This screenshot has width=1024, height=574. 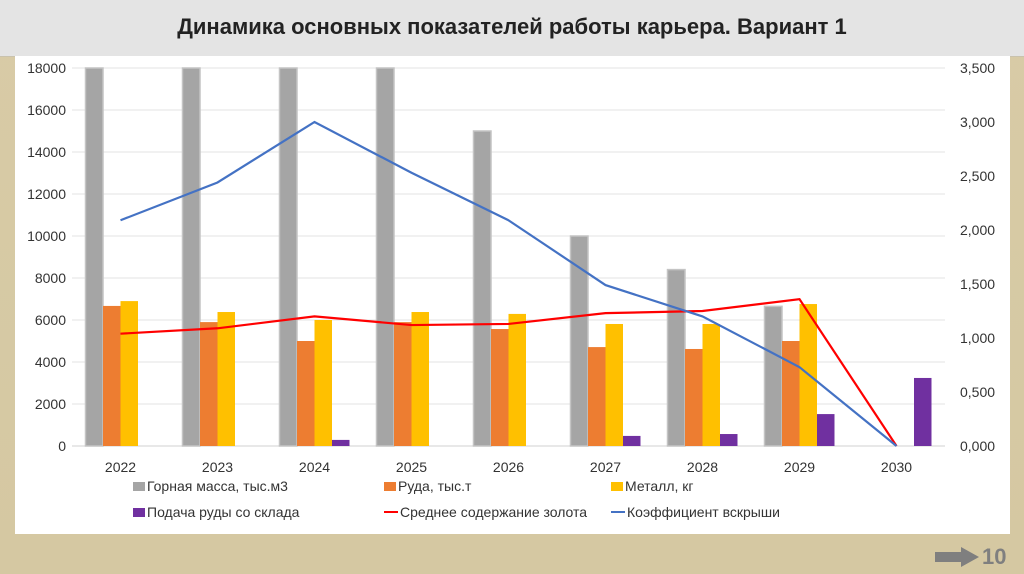 What do you see at coordinates (977, 176) in the screenshot?
I see `right-axis-tick-label: 2,500` at bounding box center [977, 176].